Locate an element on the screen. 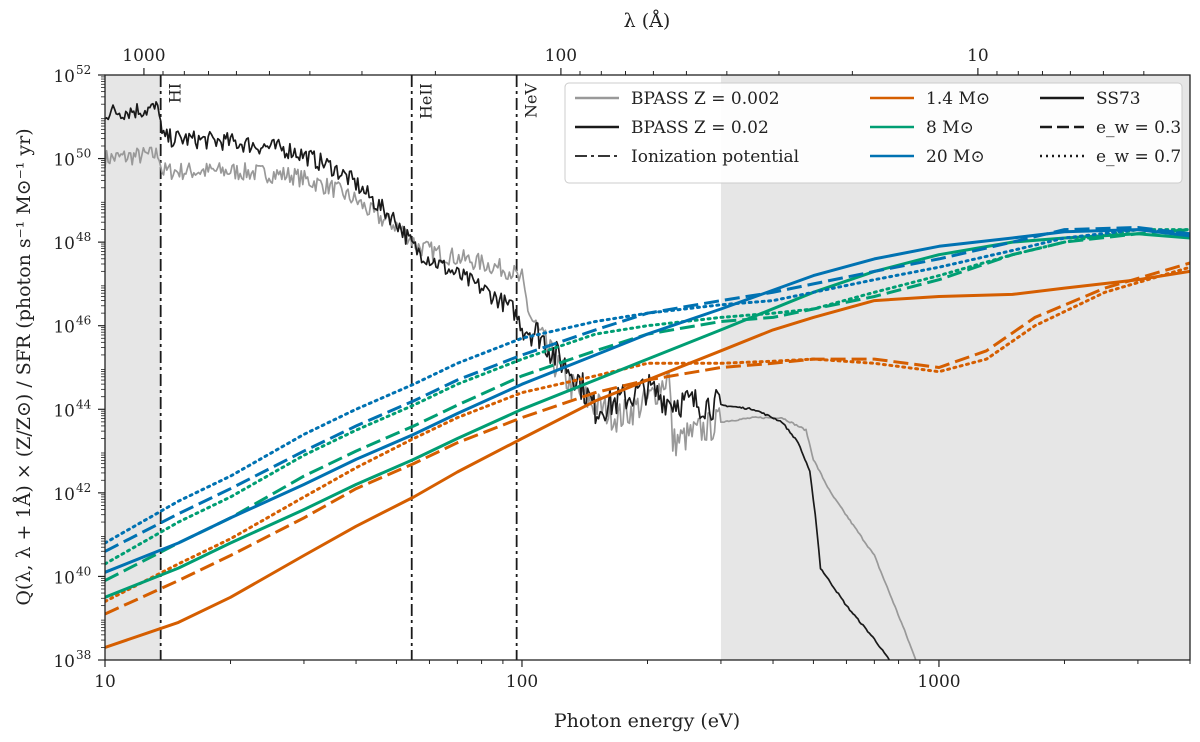 The width and height of the screenshot is (1200, 742). legend-label-2: Ionization potential is located at coordinates (715, 157).